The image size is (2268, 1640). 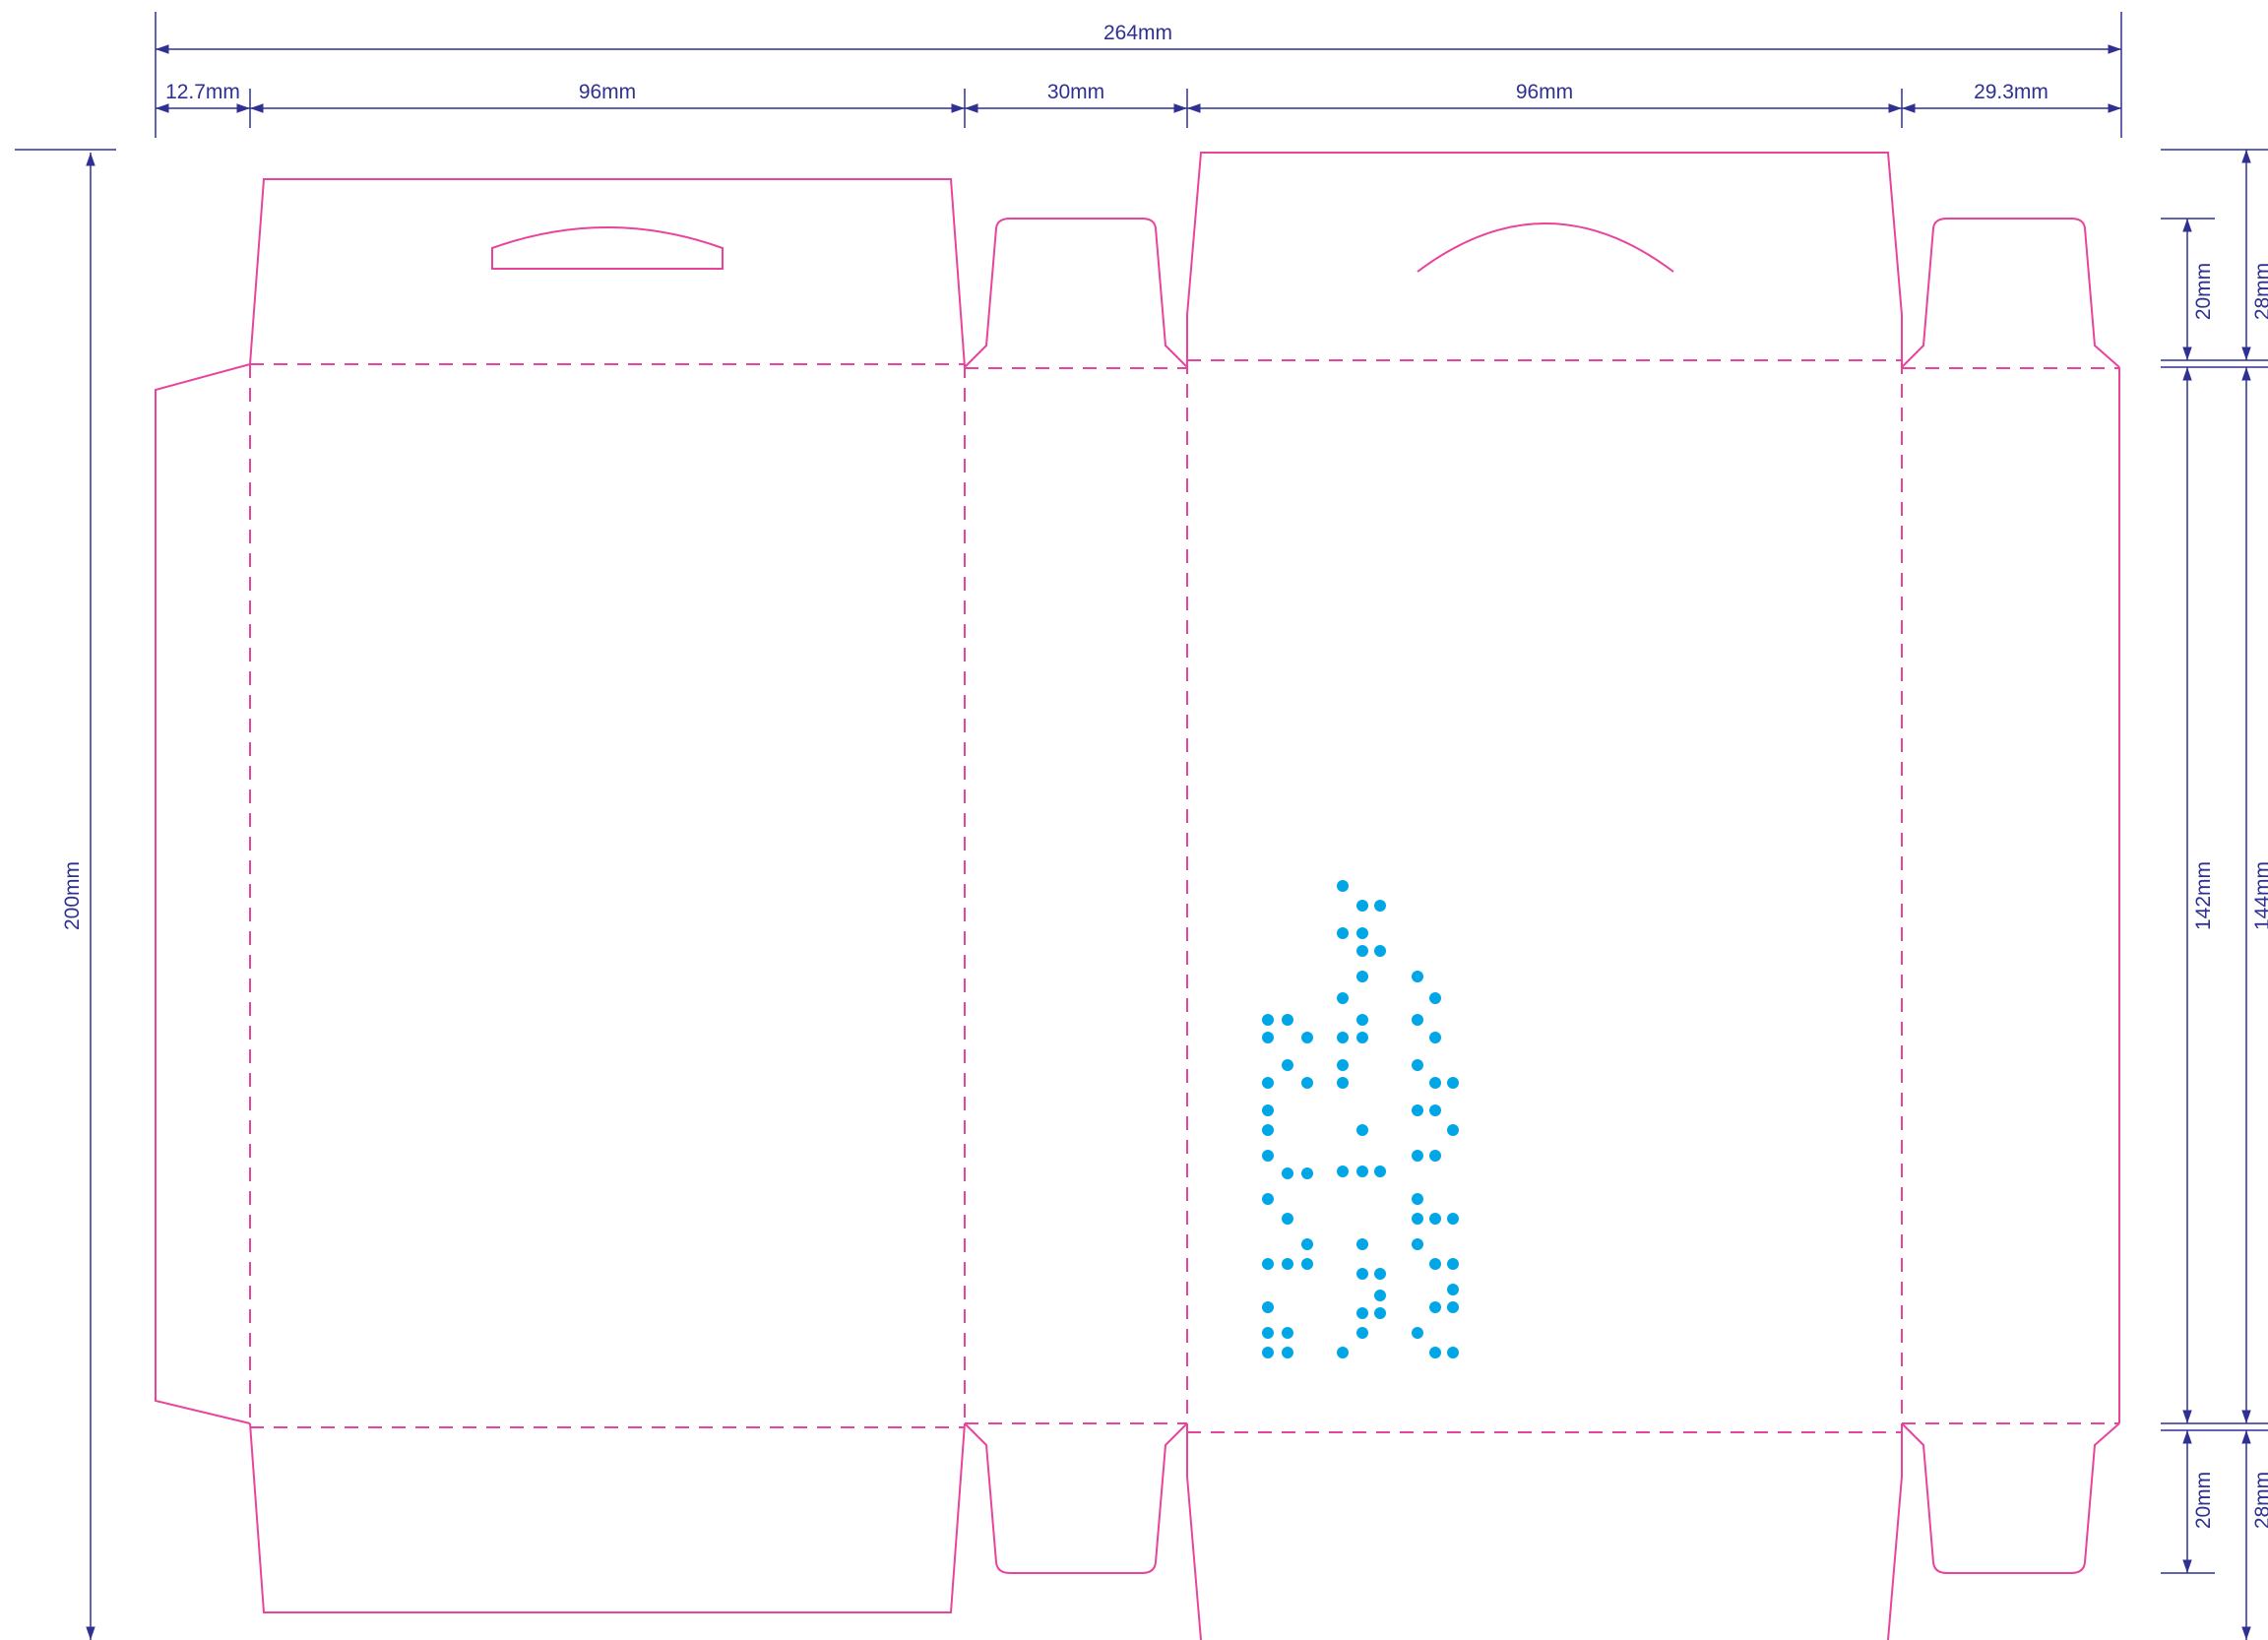 What do you see at coordinates (1360, 1119) in the screenshot?
I see `braille-dots` at bounding box center [1360, 1119].